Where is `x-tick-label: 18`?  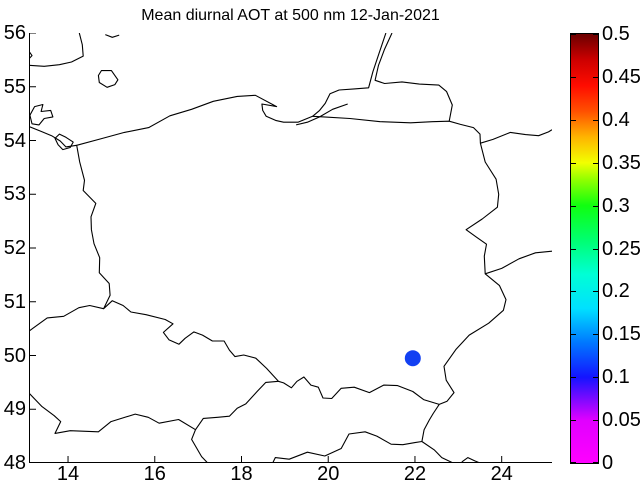 x-tick-label: 18 is located at coordinates (241, 471).